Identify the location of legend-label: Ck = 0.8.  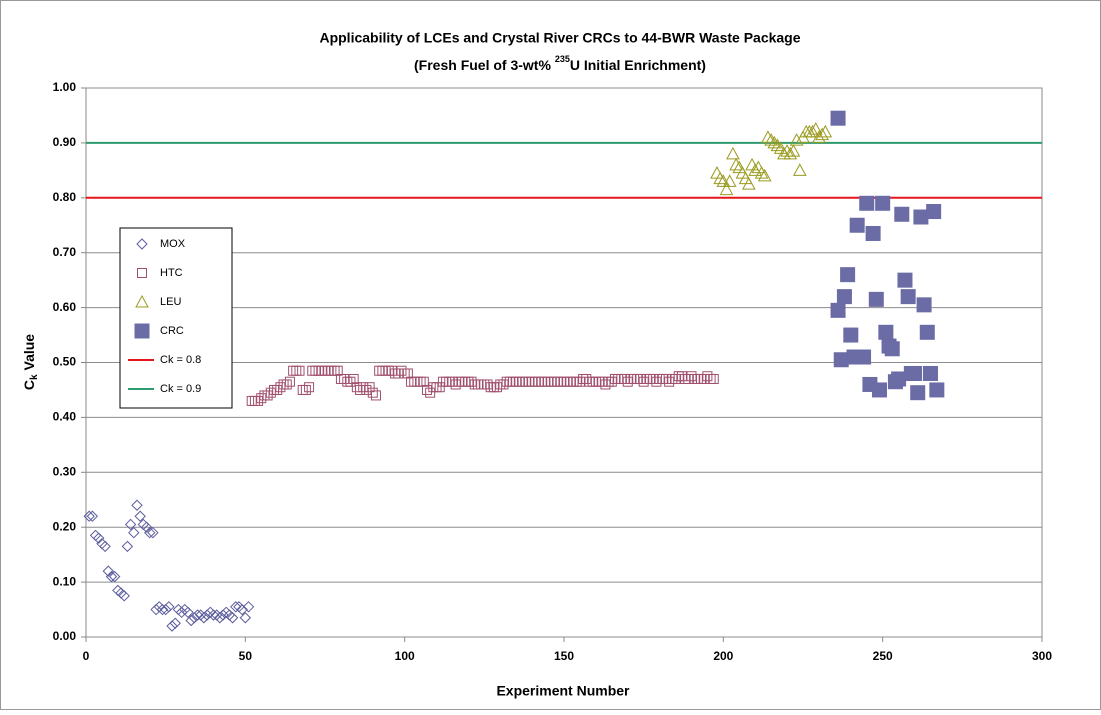
(180, 360).